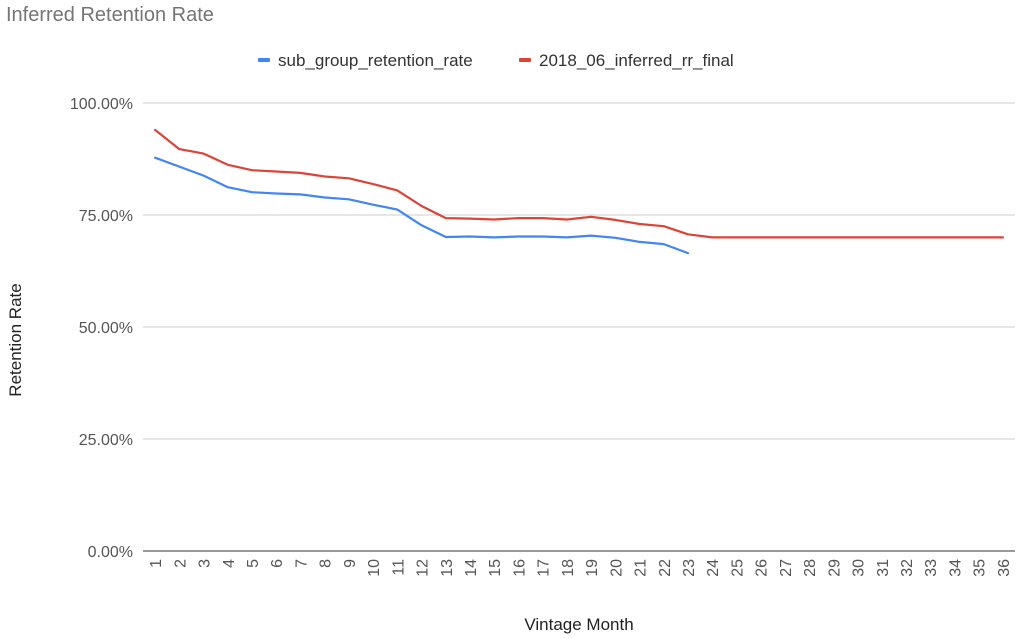 This screenshot has width=1034, height=638. Describe the element at coordinates (713, 568) in the screenshot. I see `x-tick-label: 24` at that location.